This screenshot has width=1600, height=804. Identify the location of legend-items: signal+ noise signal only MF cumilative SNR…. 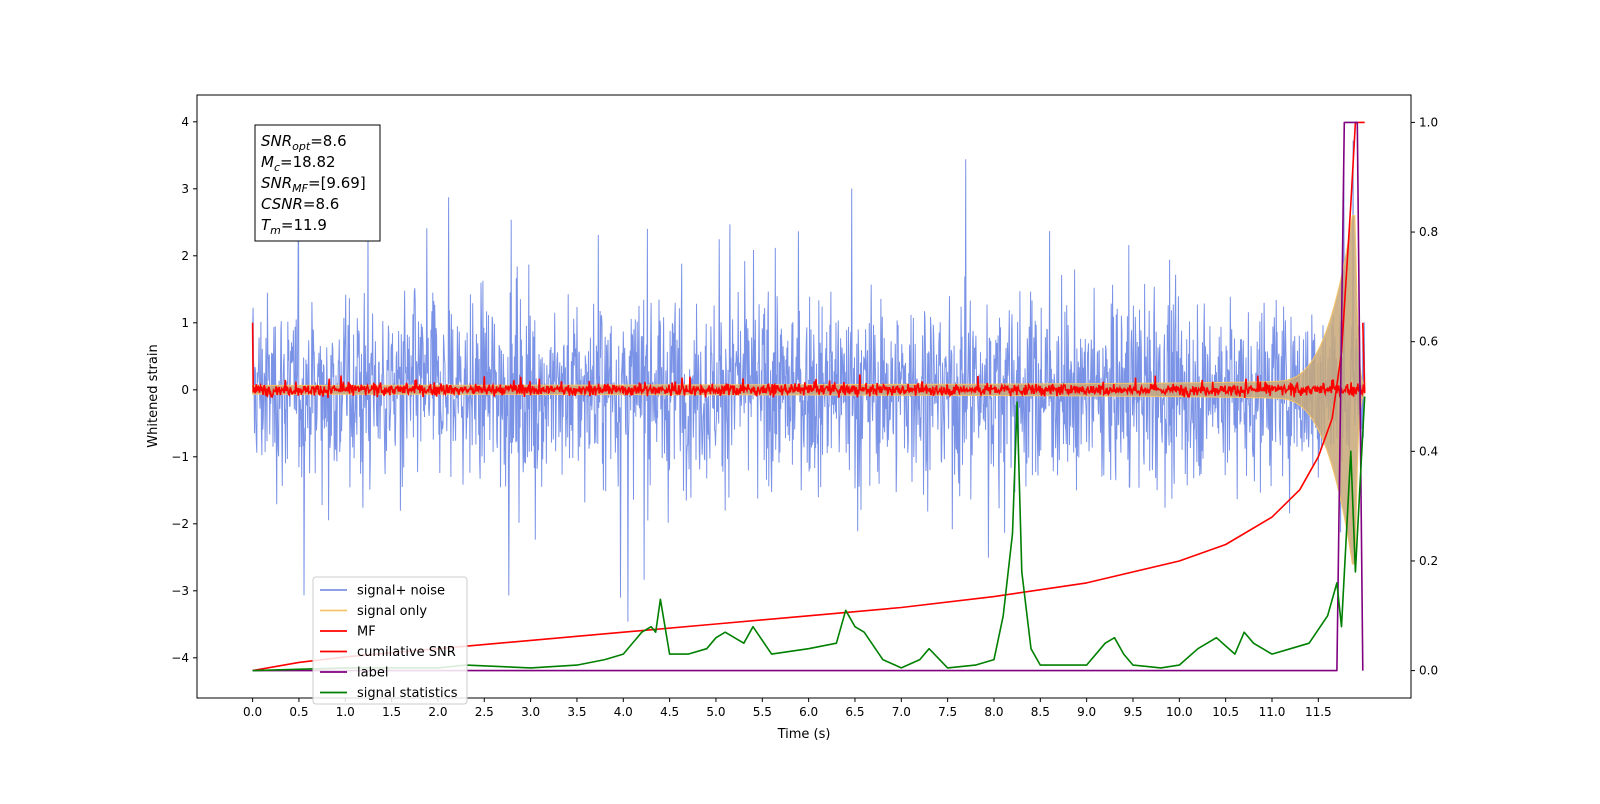
(389, 642).